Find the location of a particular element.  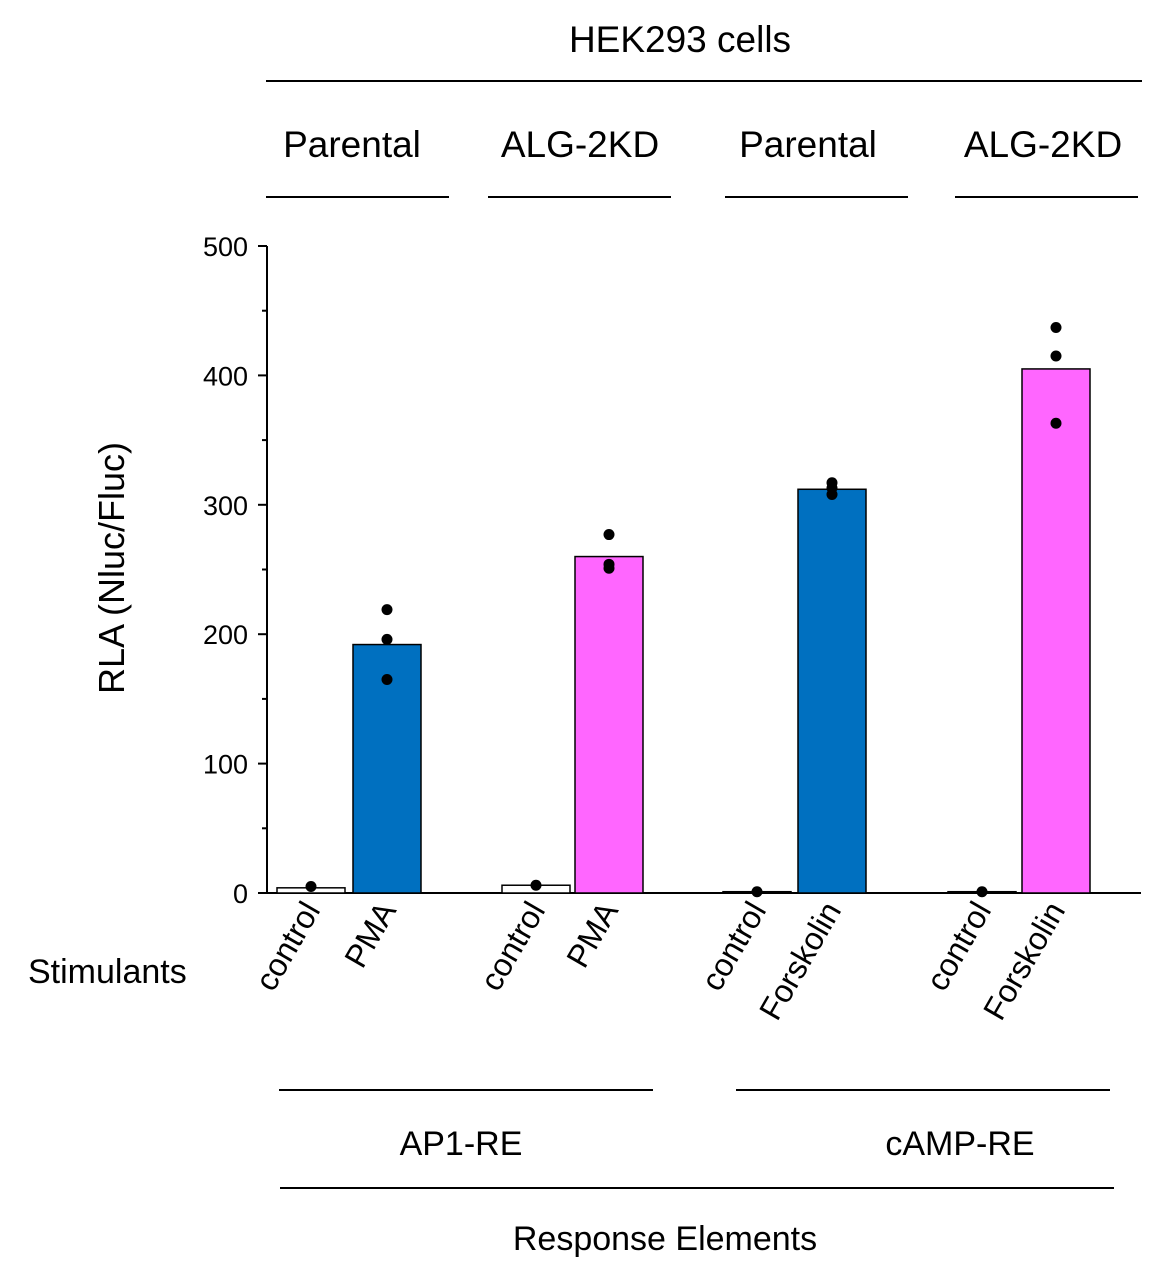

y-tick-label: 200 is located at coordinates (225, 635).